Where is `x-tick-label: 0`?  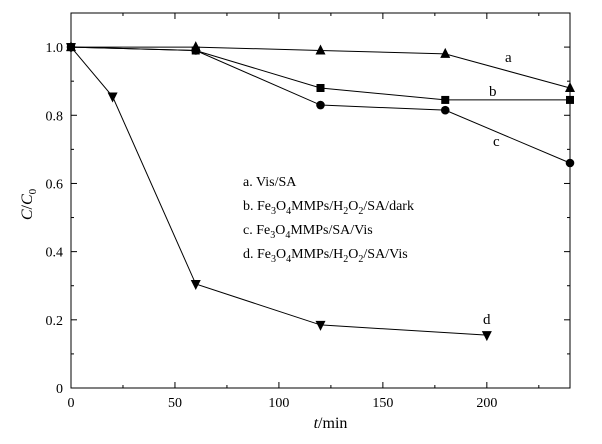
x-tick-label: 0 is located at coordinates (71, 403).